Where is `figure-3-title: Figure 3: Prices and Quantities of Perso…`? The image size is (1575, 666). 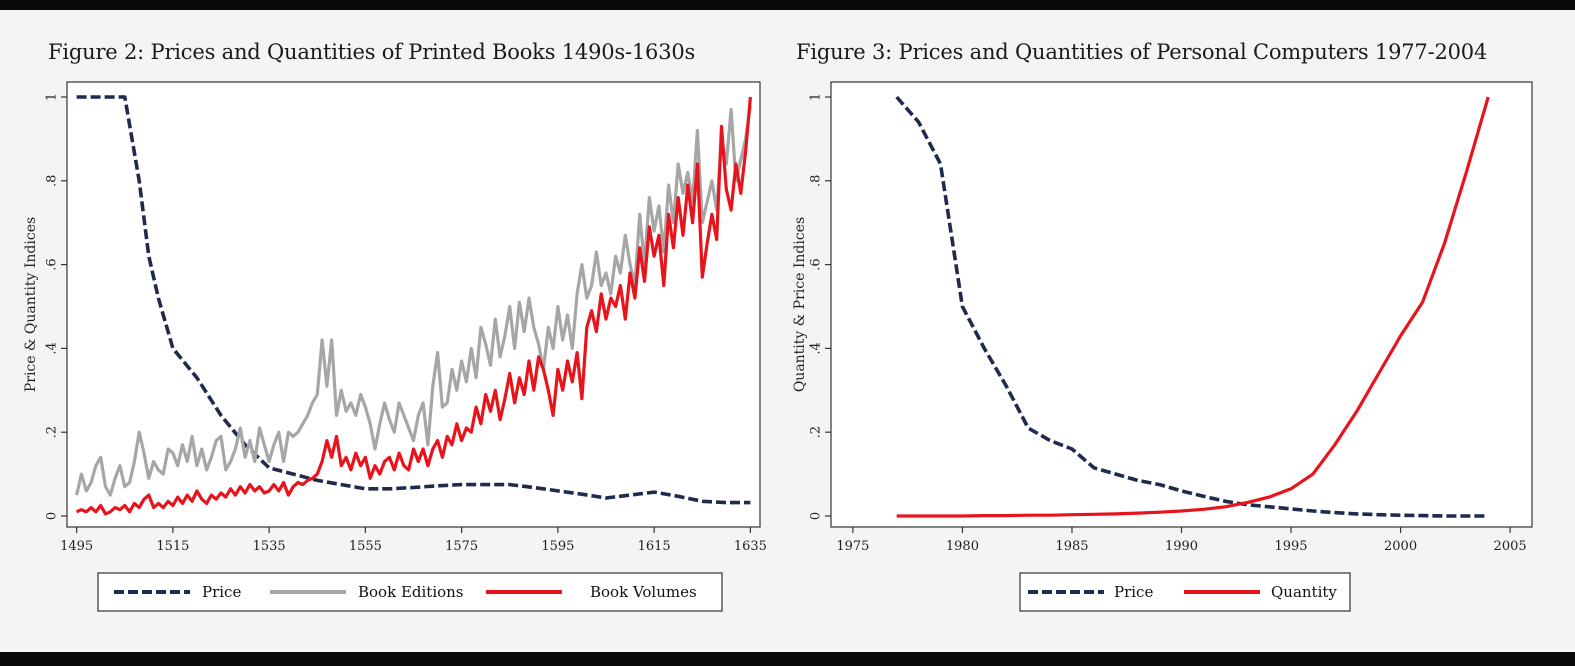 figure-3-title: Figure 3: Prices and Quantities of Perso… is located at coordinates (1142, 52).